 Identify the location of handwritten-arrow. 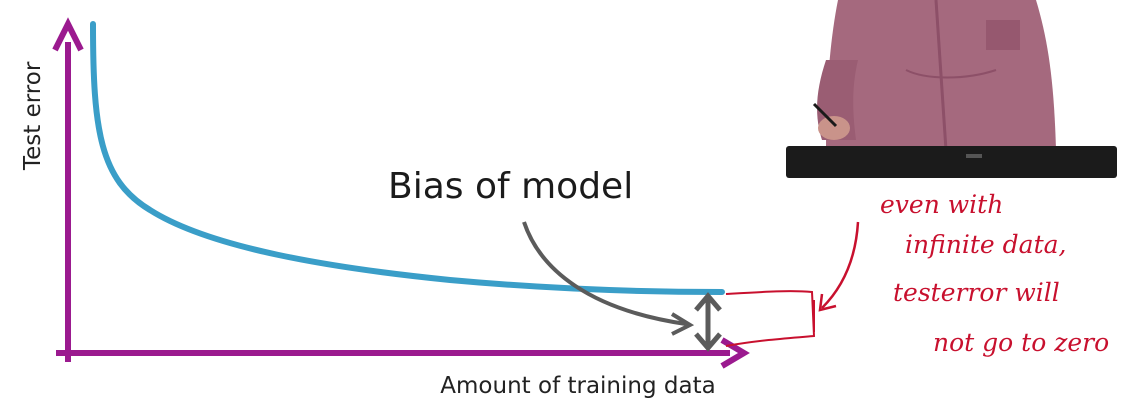
(839, 266).